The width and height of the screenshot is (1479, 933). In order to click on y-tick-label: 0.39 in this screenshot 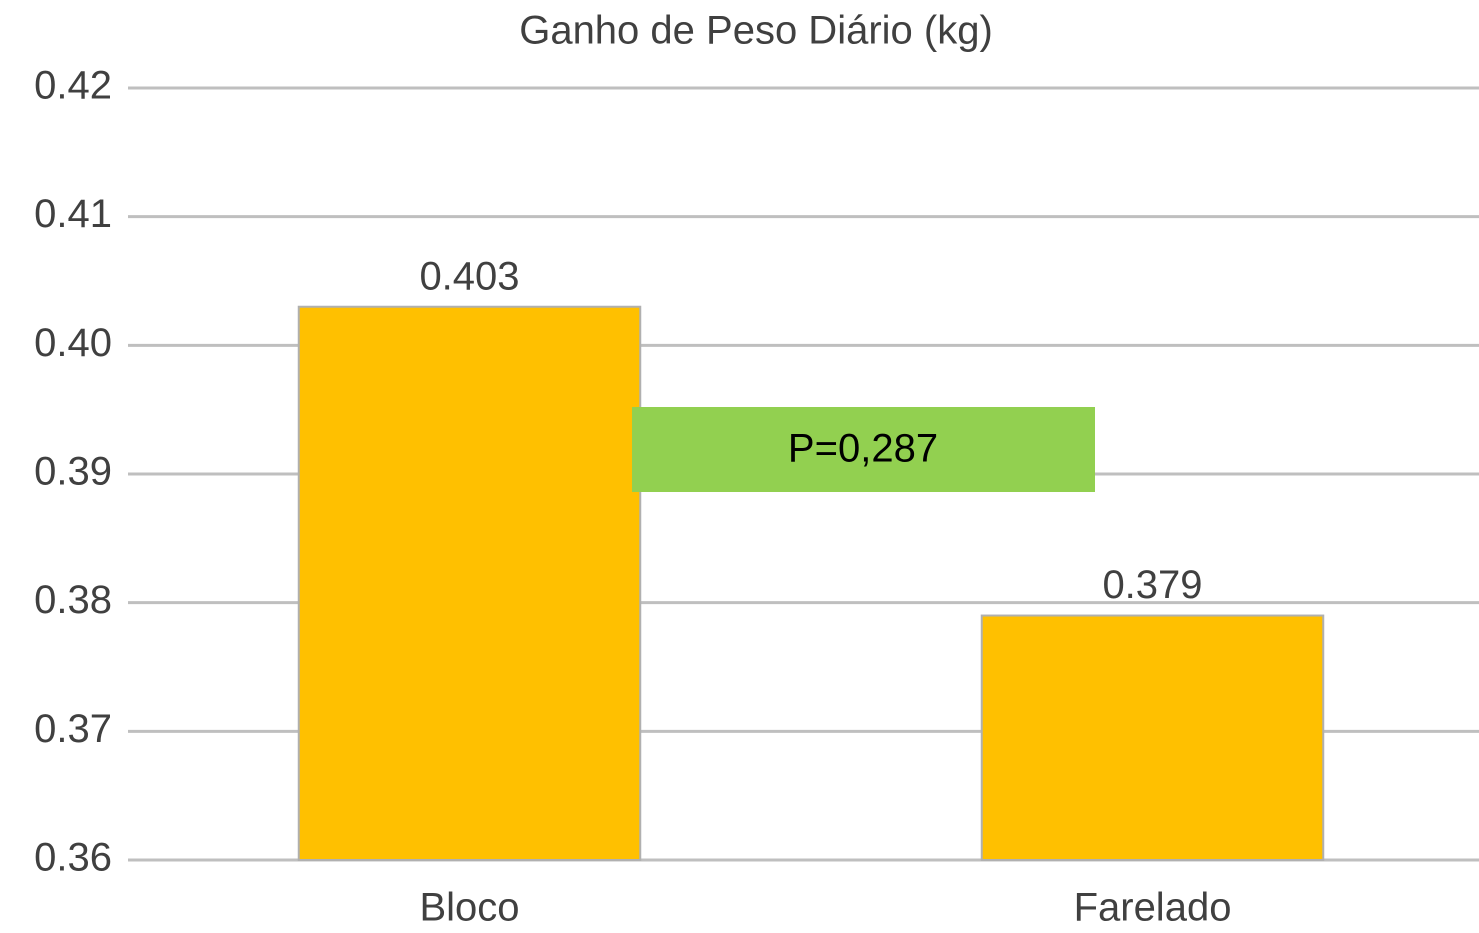, I will do `click(73, 472)`.